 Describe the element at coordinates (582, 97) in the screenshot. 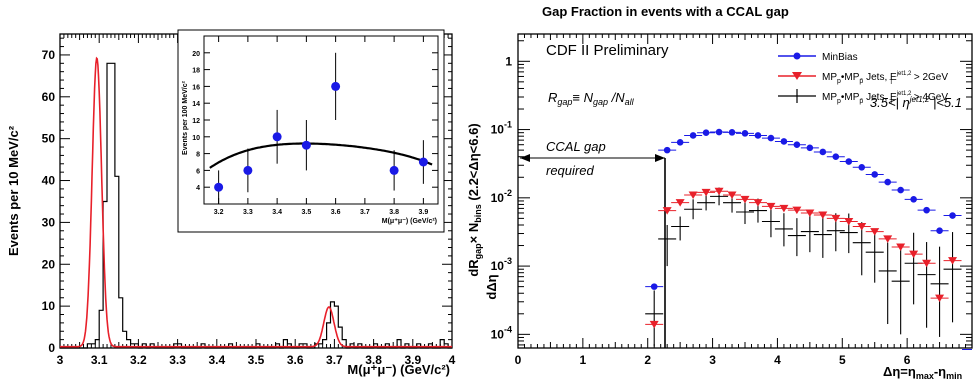

I see `rgap-eq: ≡ N` at that location.